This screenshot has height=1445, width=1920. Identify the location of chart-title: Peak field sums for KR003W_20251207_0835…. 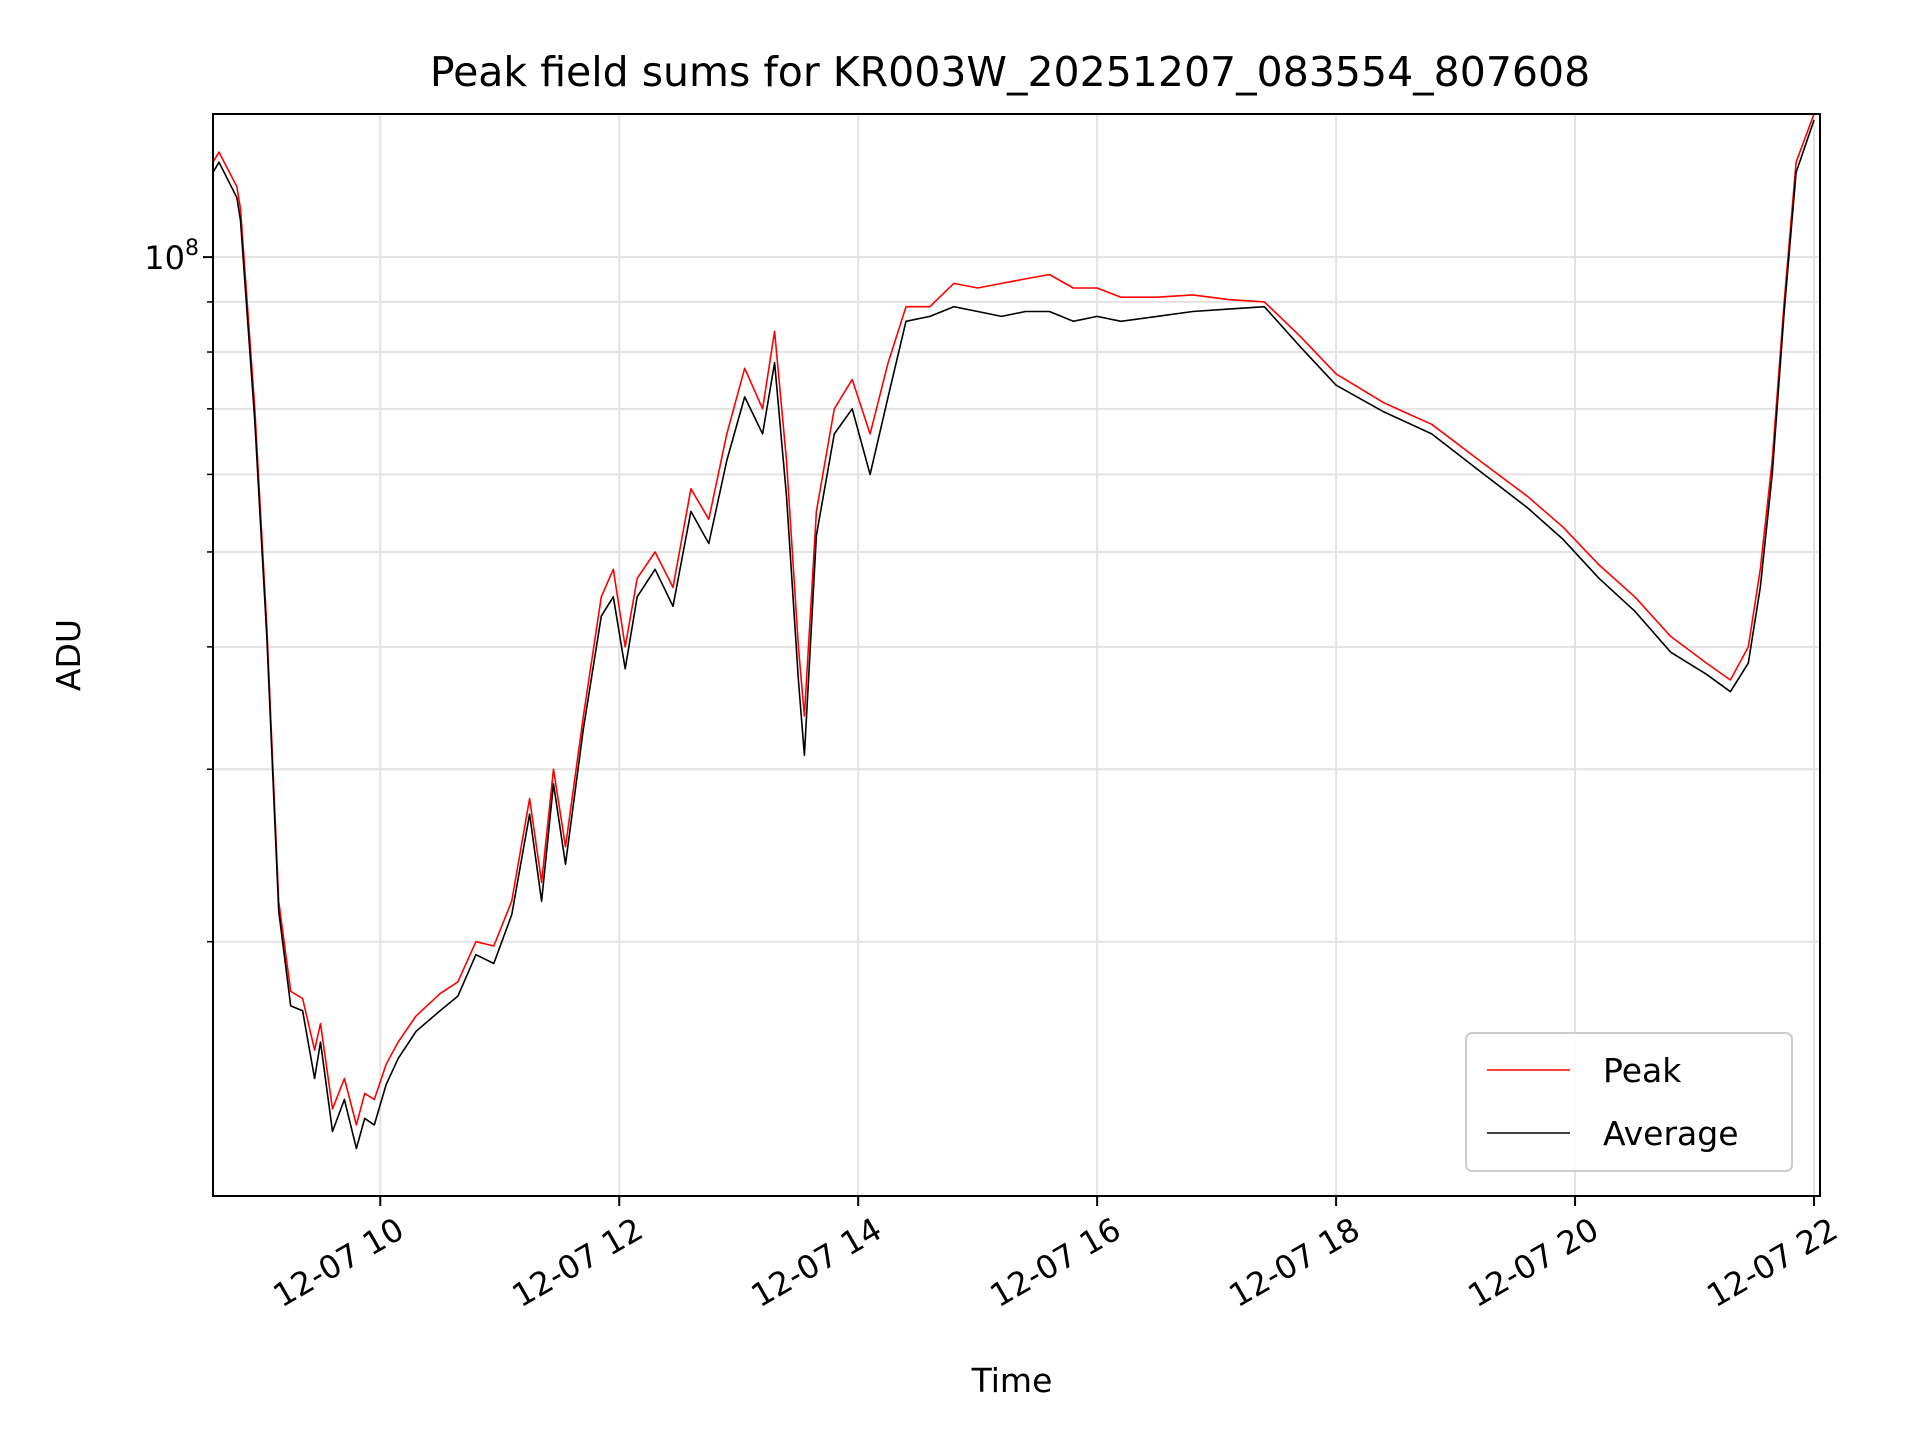
(1010, 72).